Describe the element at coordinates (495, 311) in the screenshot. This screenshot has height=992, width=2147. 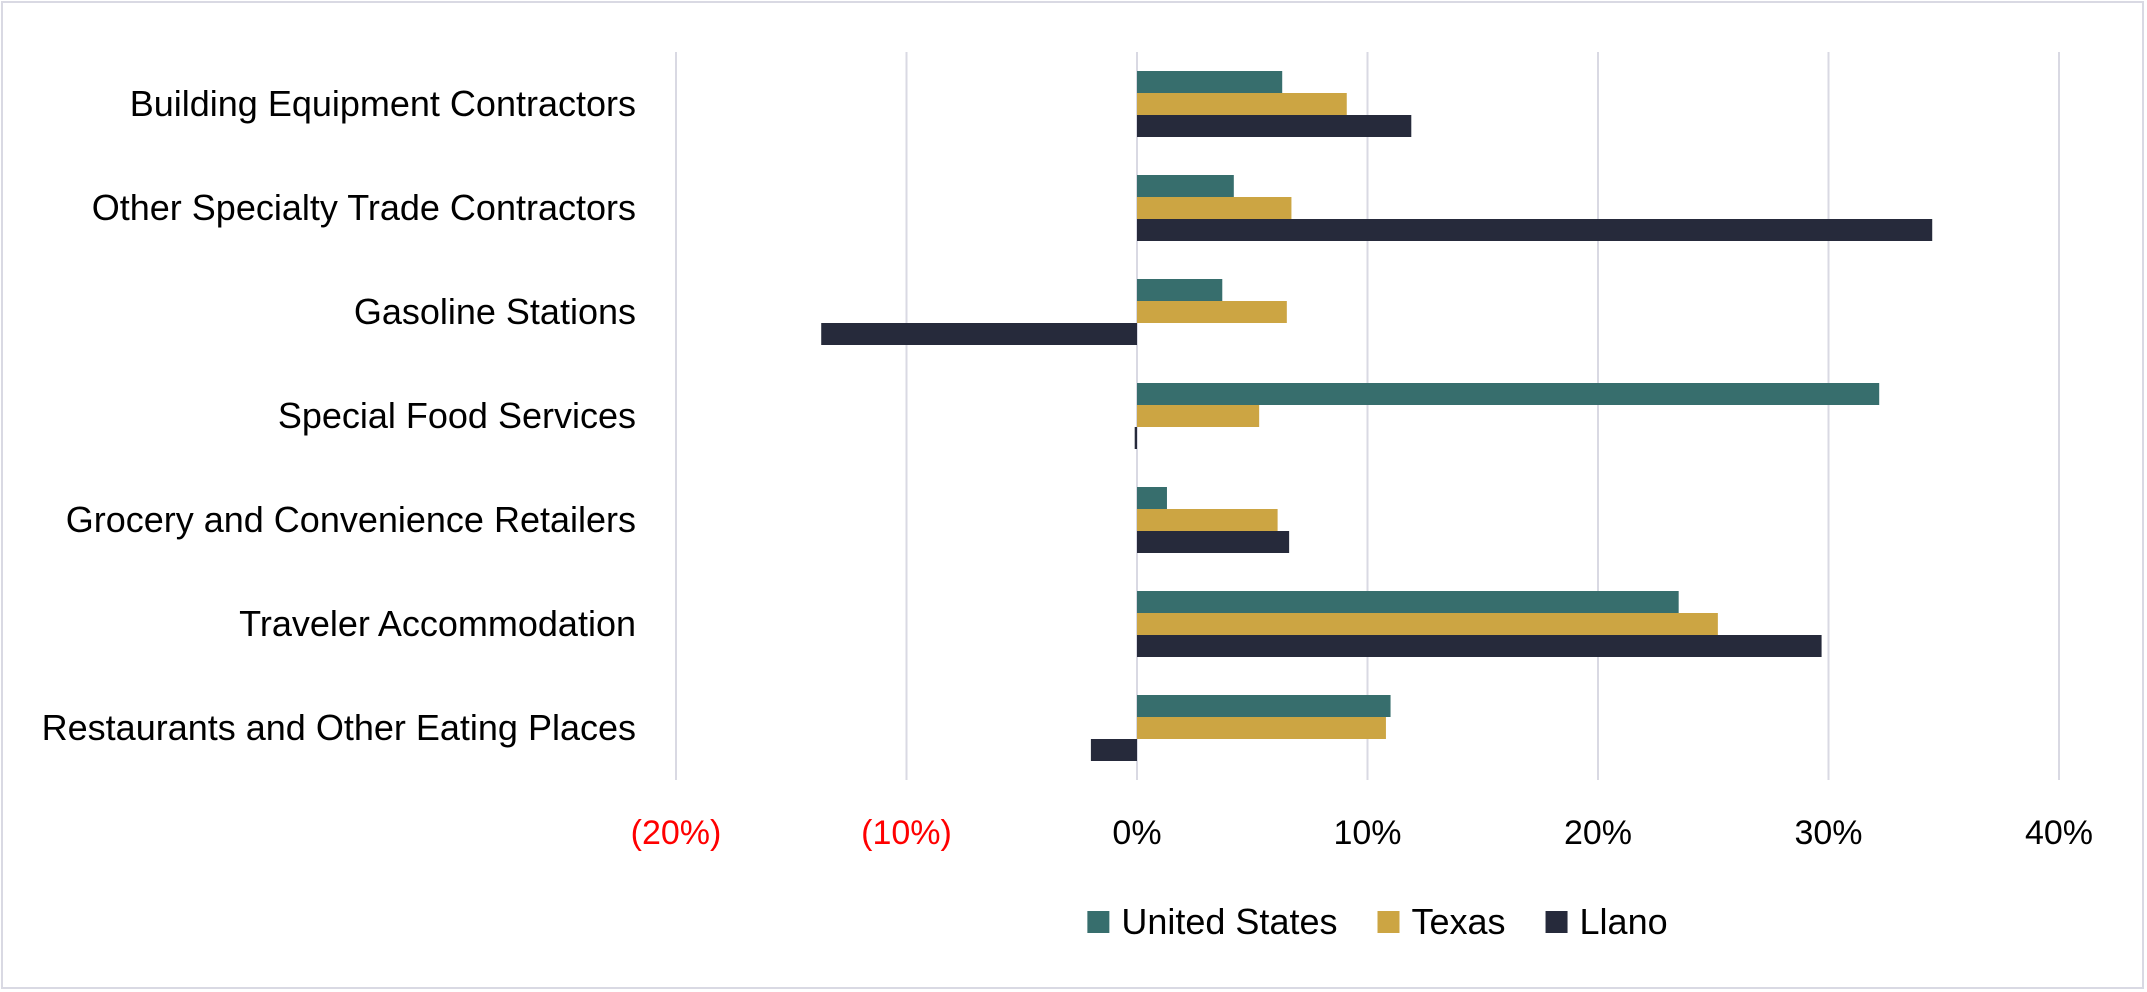
I see `category-label: Gasoline Stations` at that location.